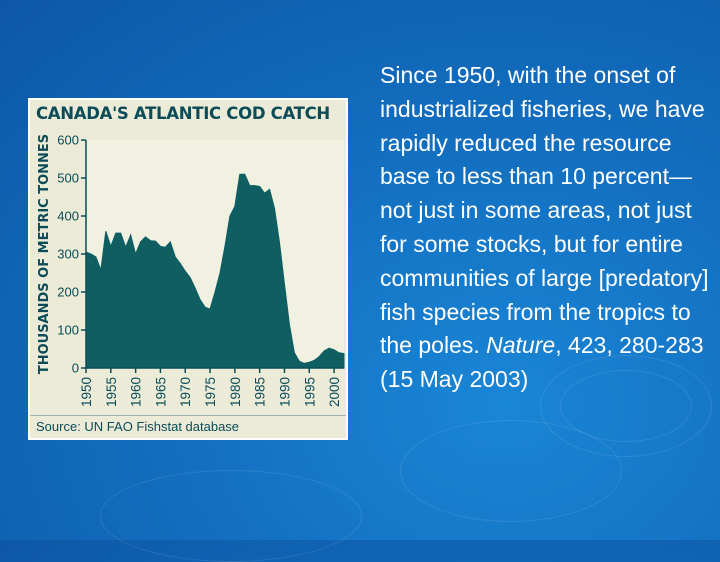 Image resolution: width=720 pixels, height=562 pixels. What do you see at coordinates (542, 362) in the screenshot?
I see `citation-rest: , 423, 280-283 (15 May 2003)` at bounding box center [542, 362].